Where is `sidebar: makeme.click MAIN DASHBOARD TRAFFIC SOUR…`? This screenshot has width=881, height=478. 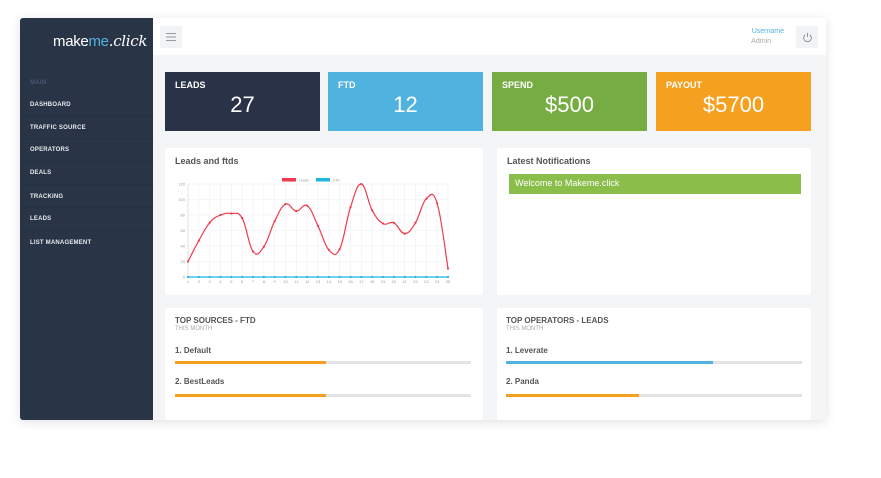 sidebar: makeme.click MAIN DASHBOARD TRAFFIC SOUR… is located at coordinates (86, 219).